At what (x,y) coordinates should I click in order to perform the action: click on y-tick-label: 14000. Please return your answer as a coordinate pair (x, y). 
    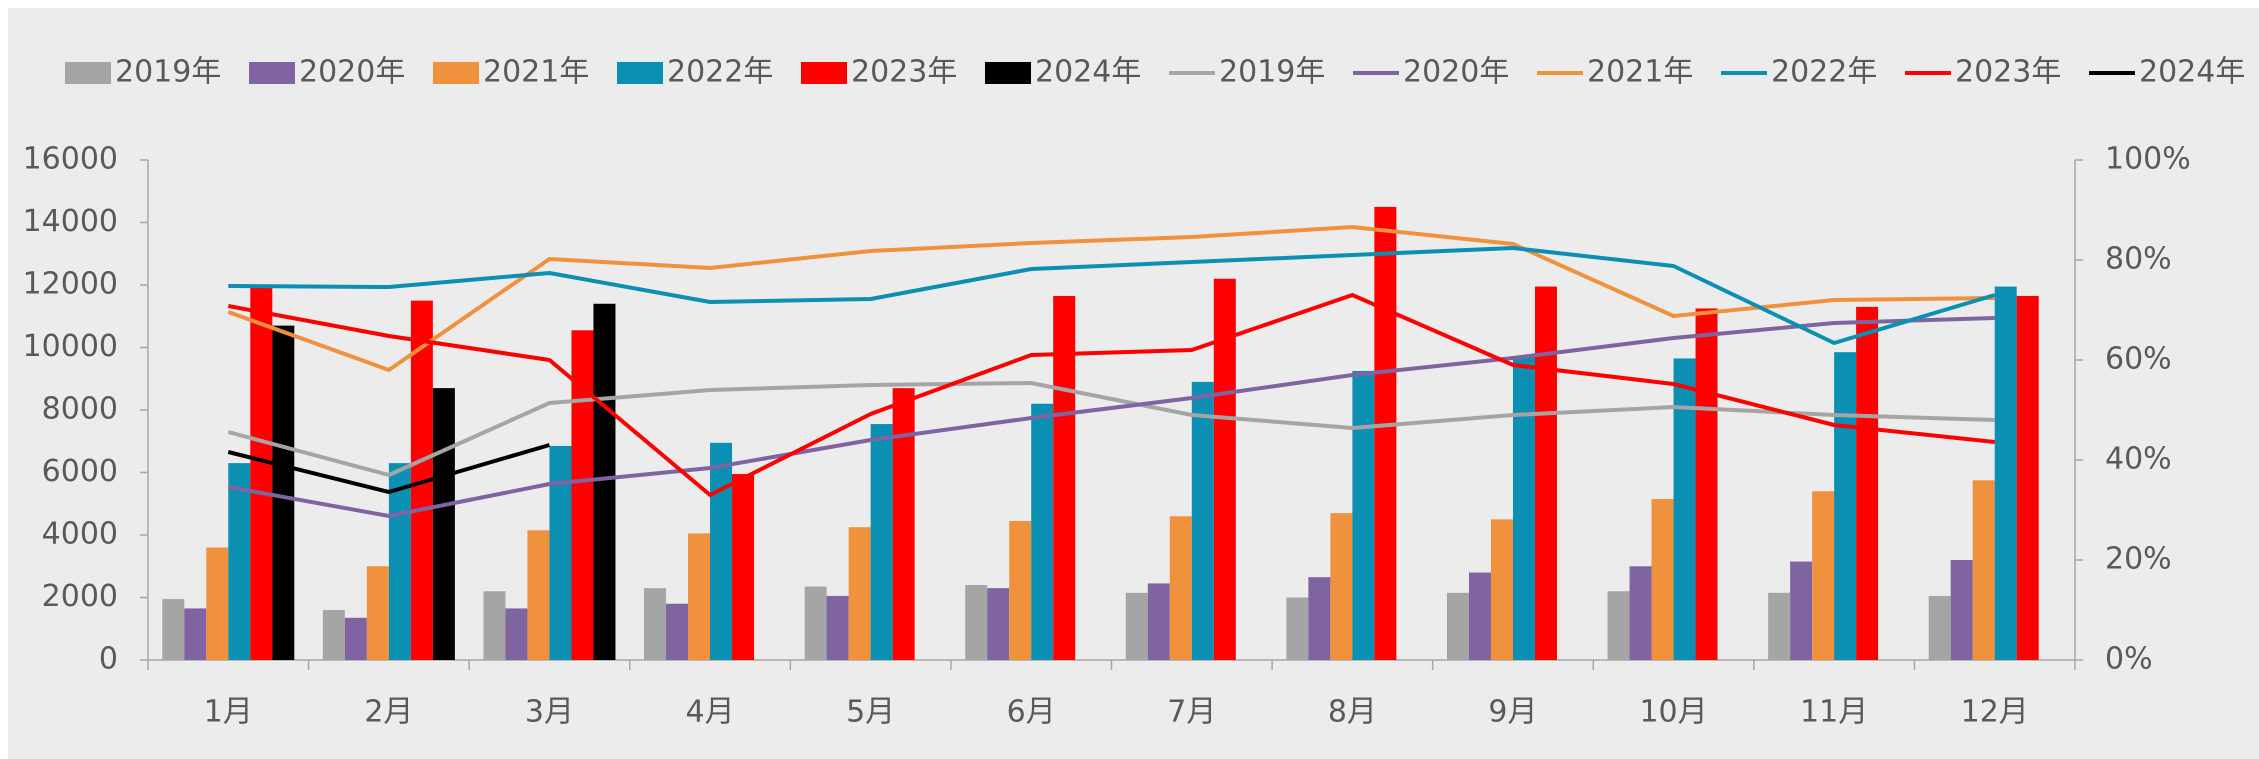
    Looking at the image, I should click on (70, 221).